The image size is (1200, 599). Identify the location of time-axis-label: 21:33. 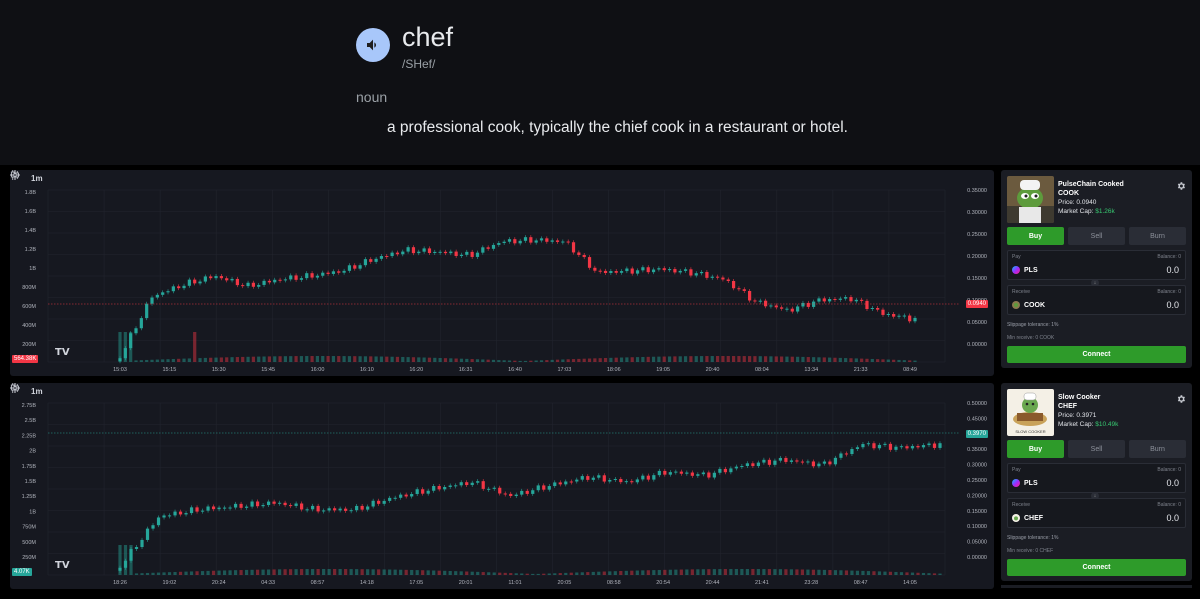
(861, 370).